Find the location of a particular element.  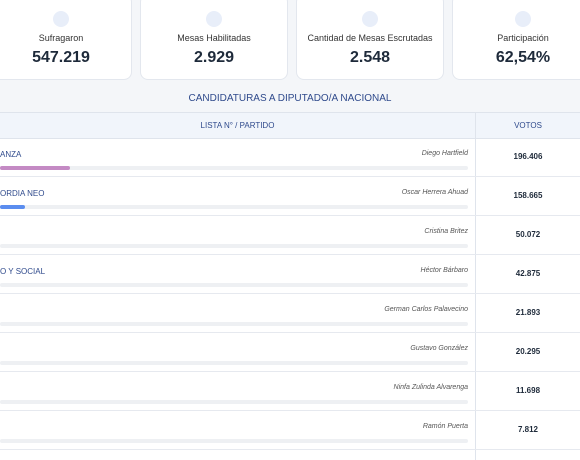

result-row: Cristina Britez 50.072 is located at coordinates (290, 235).